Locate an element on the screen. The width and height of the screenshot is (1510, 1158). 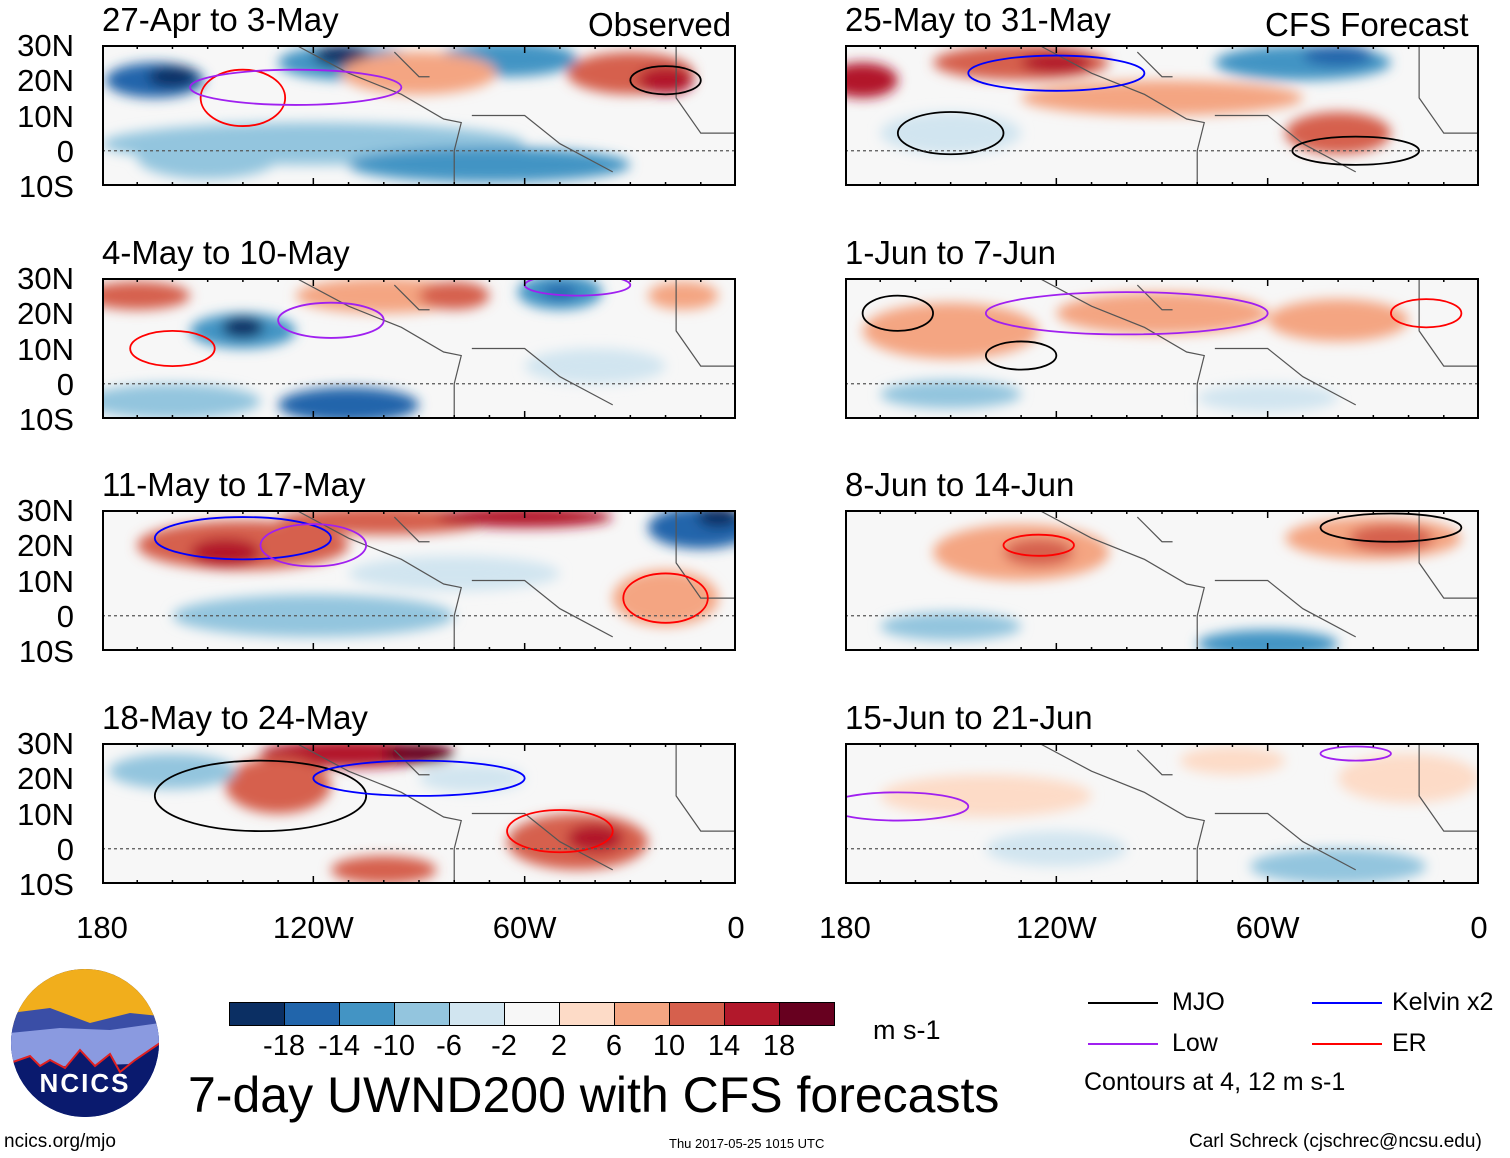
panel-title: 27-Apr to 3-May is located at coordinates (220, 19).